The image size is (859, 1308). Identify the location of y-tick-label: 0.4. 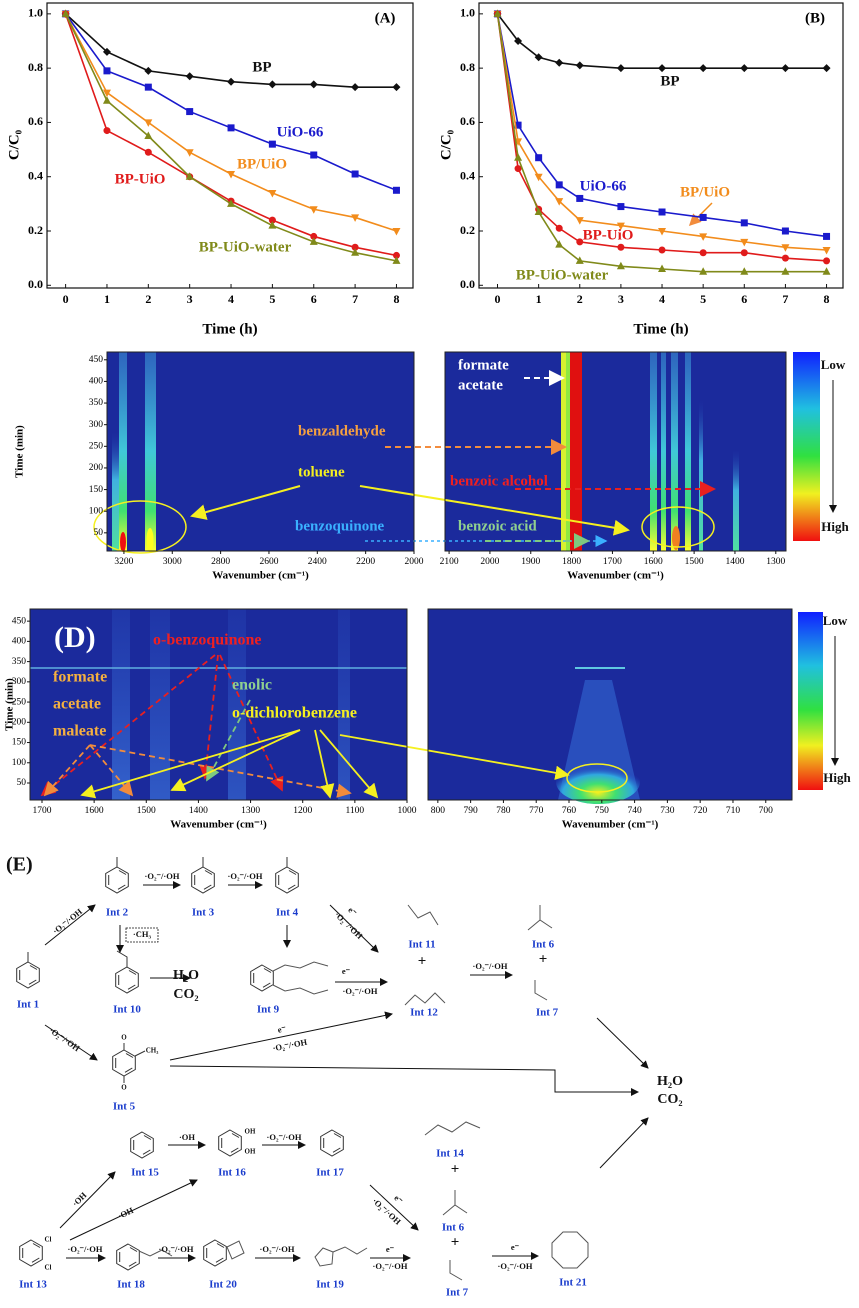
(35, 175).